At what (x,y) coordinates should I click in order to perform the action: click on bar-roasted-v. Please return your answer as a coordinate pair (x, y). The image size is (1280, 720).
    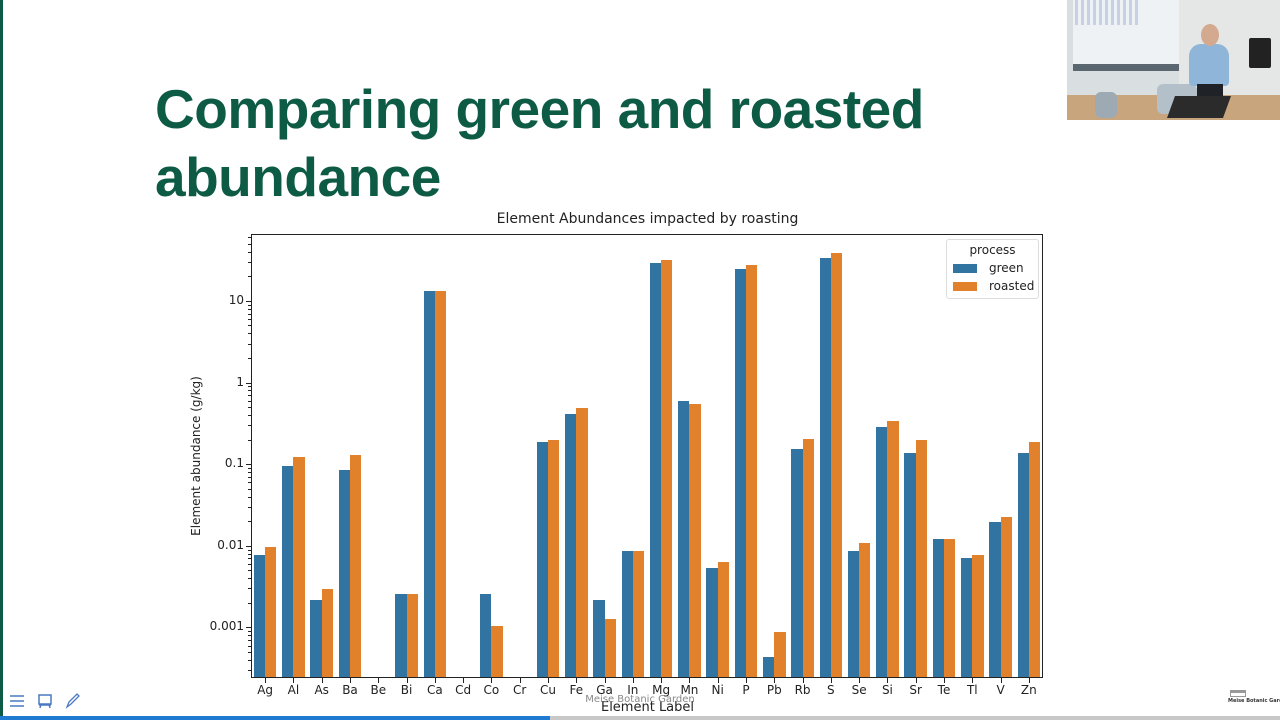
    Looking at the image, I should click on (1006, 596).